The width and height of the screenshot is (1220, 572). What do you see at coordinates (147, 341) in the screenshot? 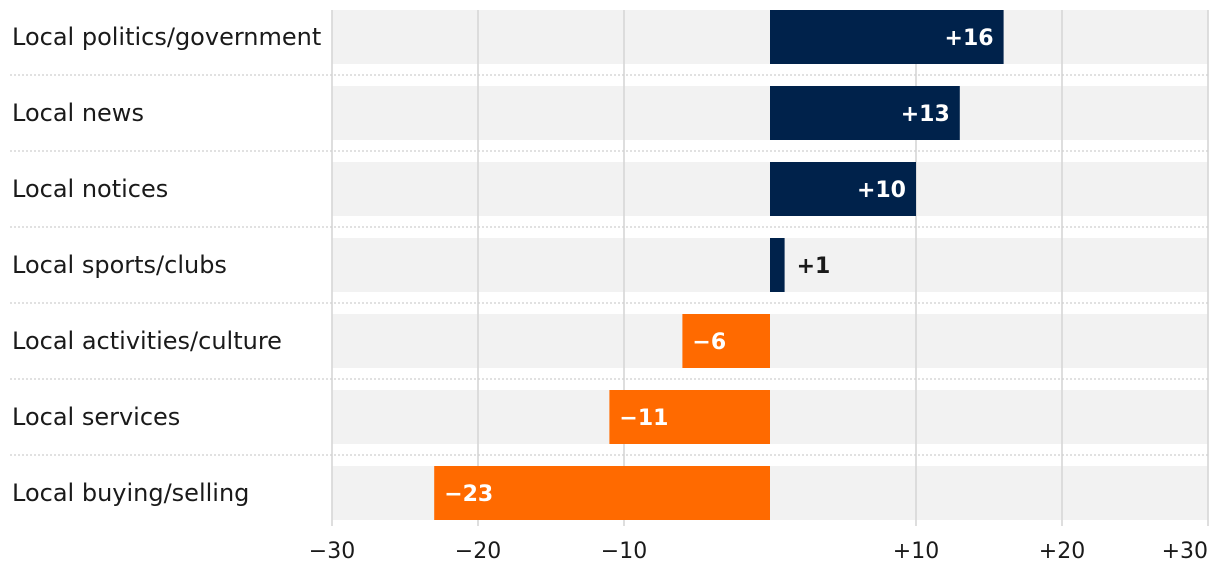
I see `category-label: Local activities/culture` at bounding box center [147, 341].